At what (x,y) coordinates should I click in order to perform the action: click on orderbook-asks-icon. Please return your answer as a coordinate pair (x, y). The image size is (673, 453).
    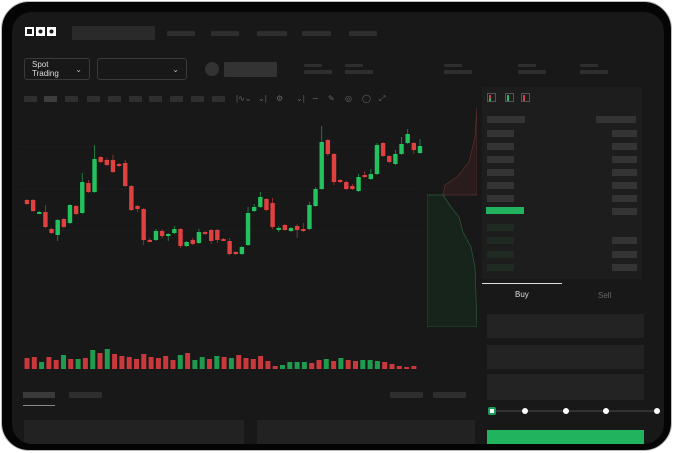
    Looking at the image, I should click on (525, 97).